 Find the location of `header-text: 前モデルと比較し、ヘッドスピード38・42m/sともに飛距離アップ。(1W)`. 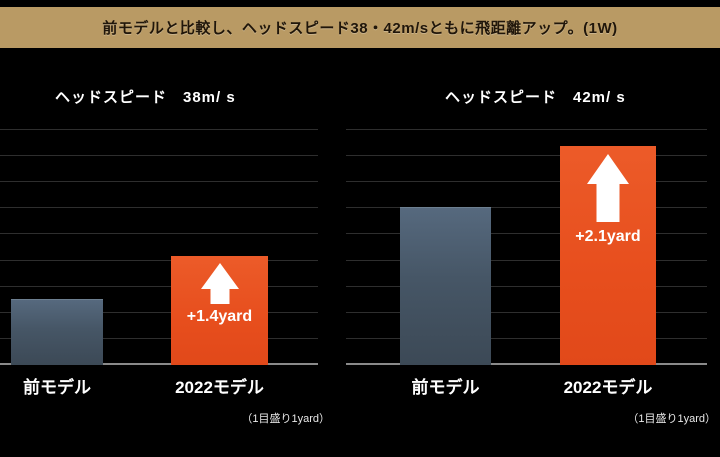

header-text: 前モデルと比較し、ヘッドスピード38・42m/sともに飛距離アップ。(1W) is located at coordinates (360, 28).